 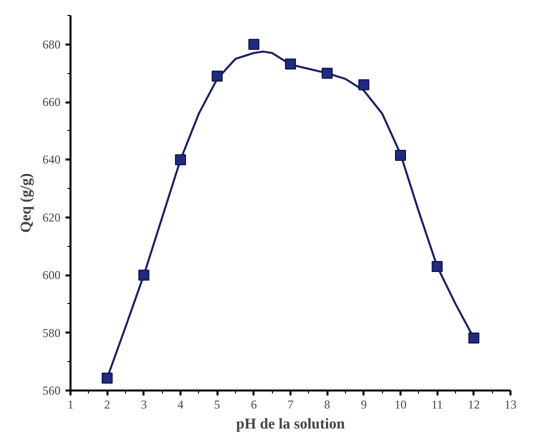 I want to click on x-tick-label: 6, so click(x=253, y=405).